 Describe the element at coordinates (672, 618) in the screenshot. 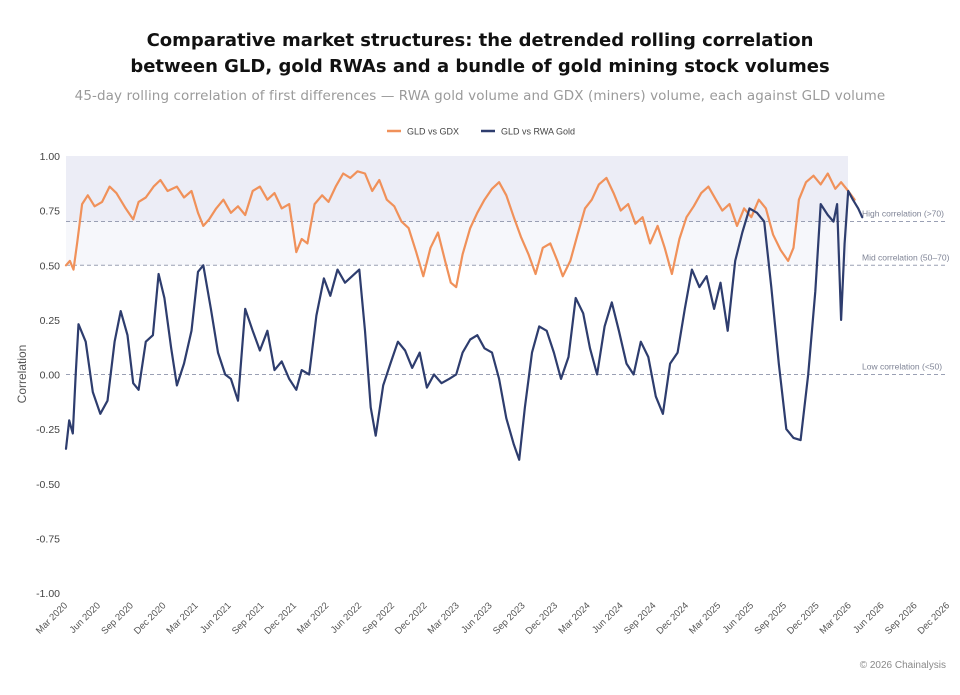

I see `x-tick-label: Dec 2024` at that location.